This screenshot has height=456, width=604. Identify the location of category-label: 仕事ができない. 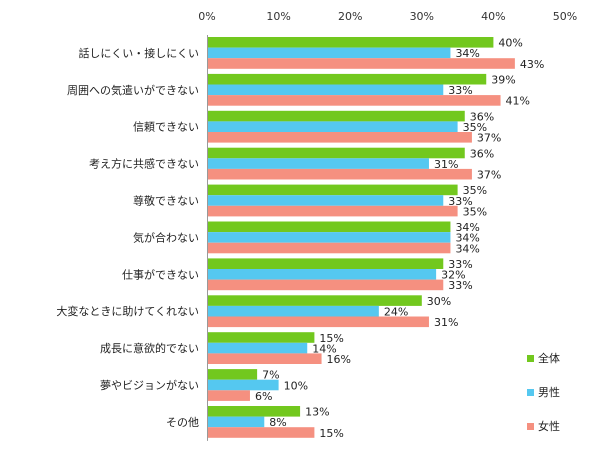
(160, 274).